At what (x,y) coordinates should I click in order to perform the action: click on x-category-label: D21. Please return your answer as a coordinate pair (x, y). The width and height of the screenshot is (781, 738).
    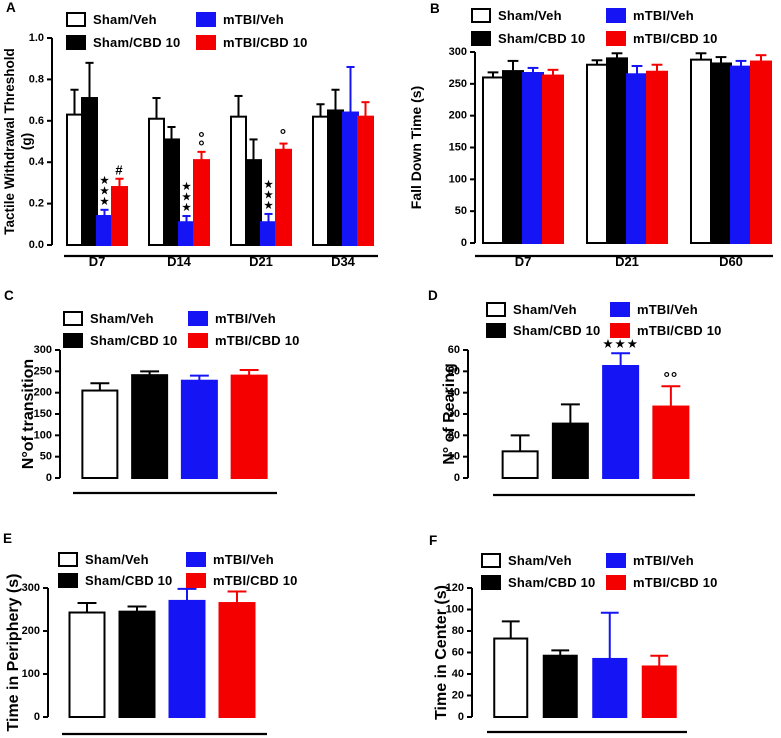
    Looking at the image, I should click on (261, 261).